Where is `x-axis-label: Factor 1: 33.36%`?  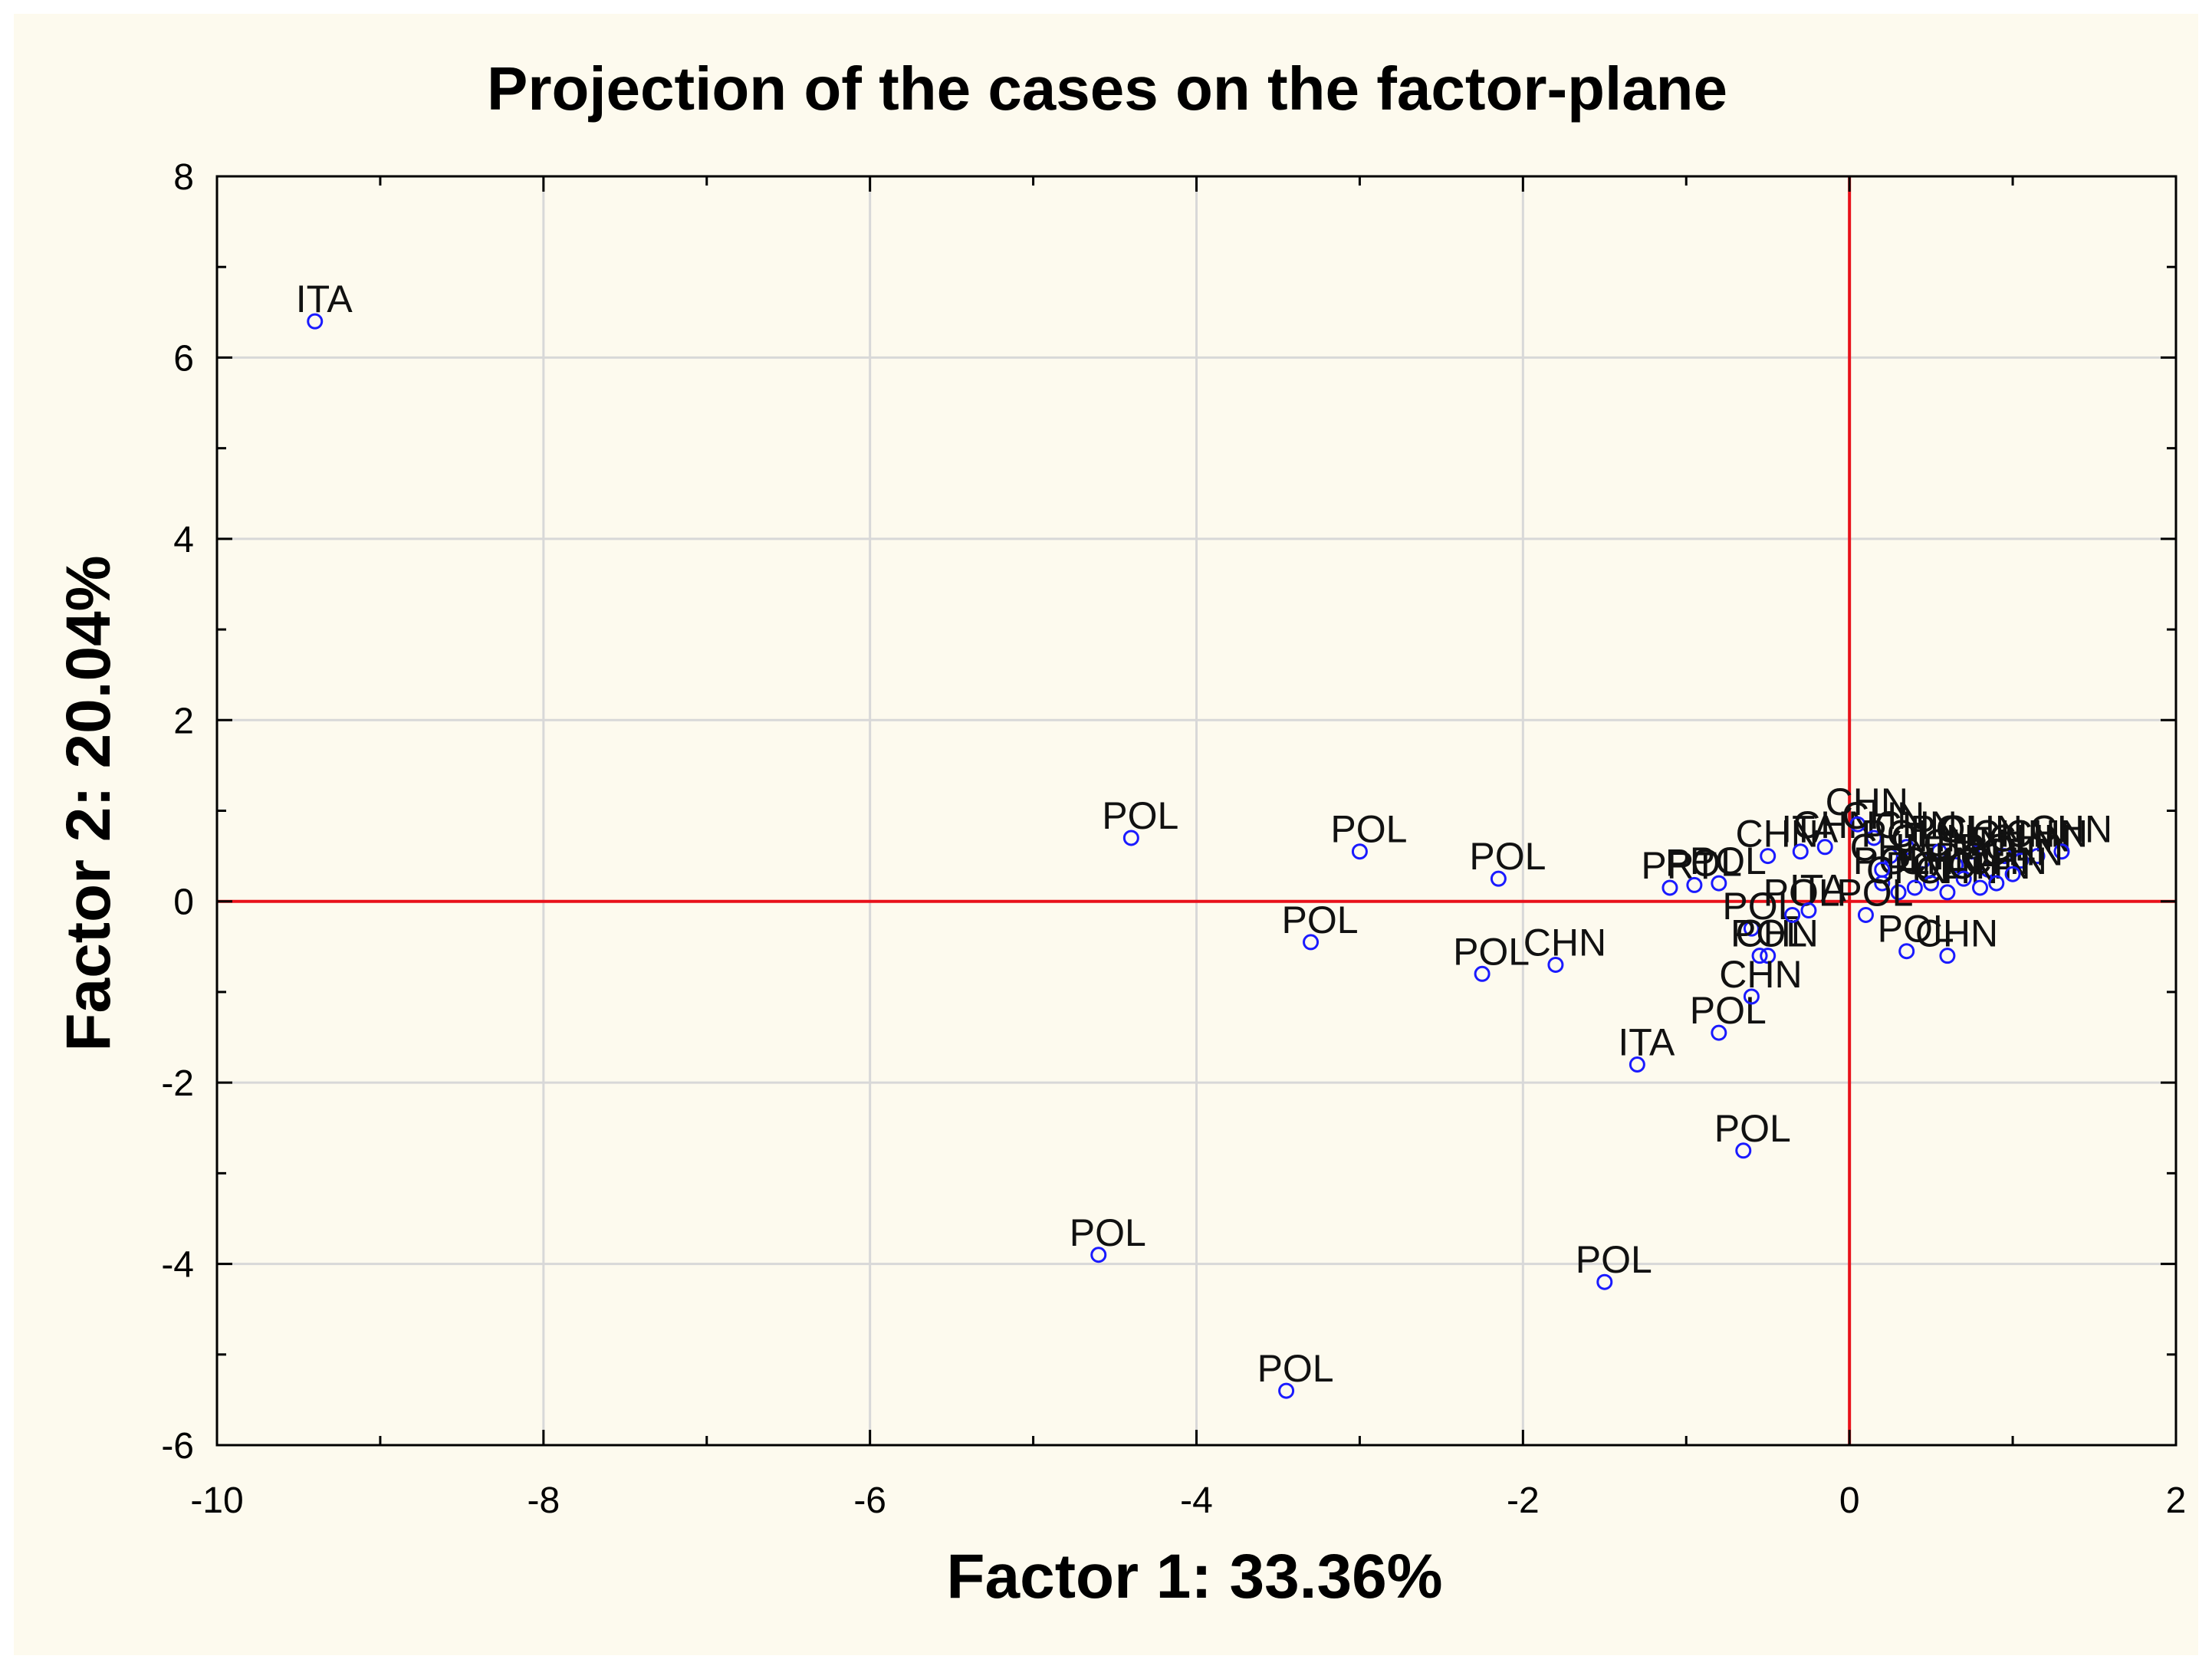 x-axis-label: Factor 1: 33.36% is located at coordinates (1194, 1577).